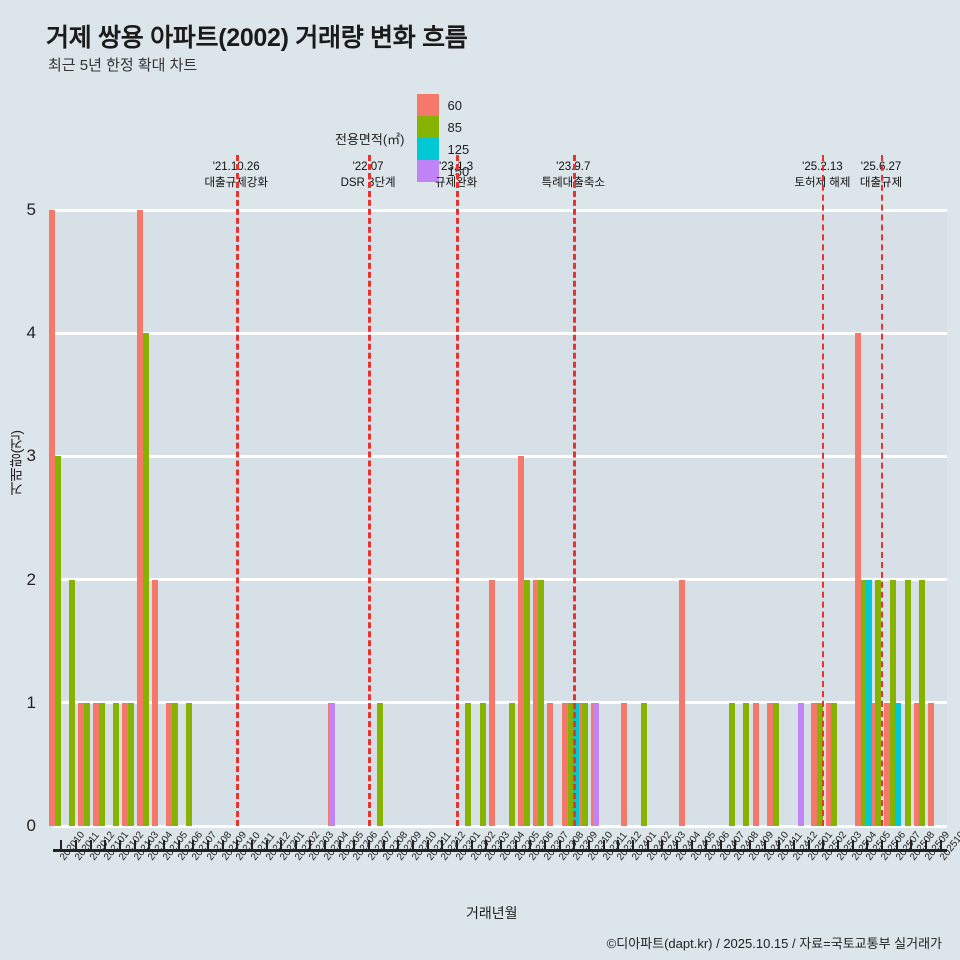 The width and height of the screenshot is (960, 960). Describe the element at coordinates (458, 149) in the screenshot. I see `legend-label: 125` at that location.